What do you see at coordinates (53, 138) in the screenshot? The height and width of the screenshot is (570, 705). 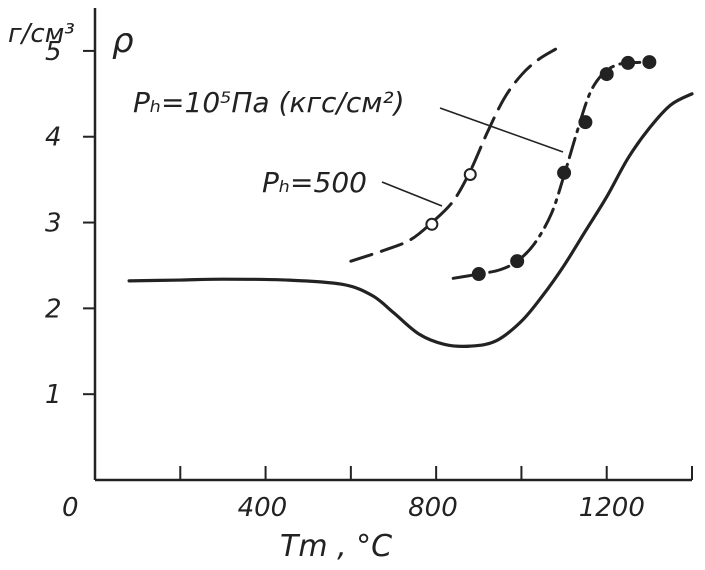 I see `y-tick-label: 4` at bounding box center [53, 138].